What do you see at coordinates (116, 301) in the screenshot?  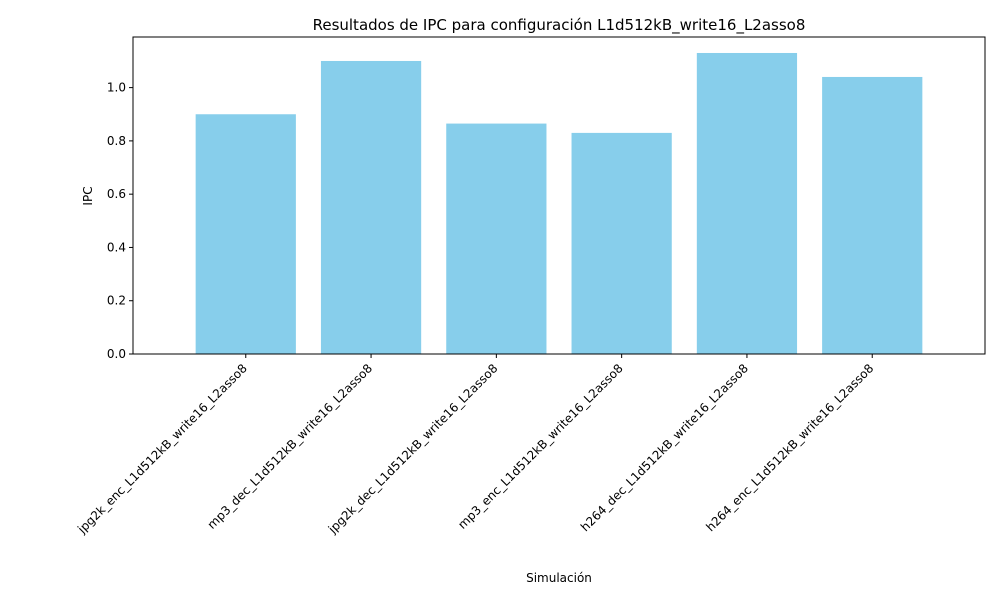 I see `y-tick-label-1: 0.2` at bounding box center [116, 301].